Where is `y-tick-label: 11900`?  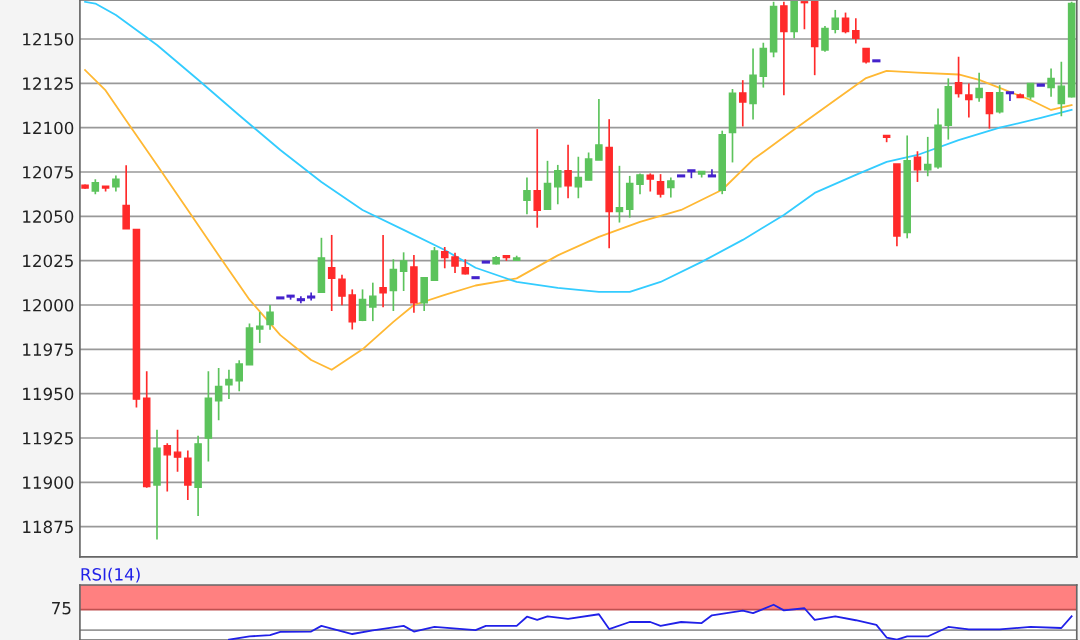 y-tick-label: 11900 is located at coordinates (48, 482).